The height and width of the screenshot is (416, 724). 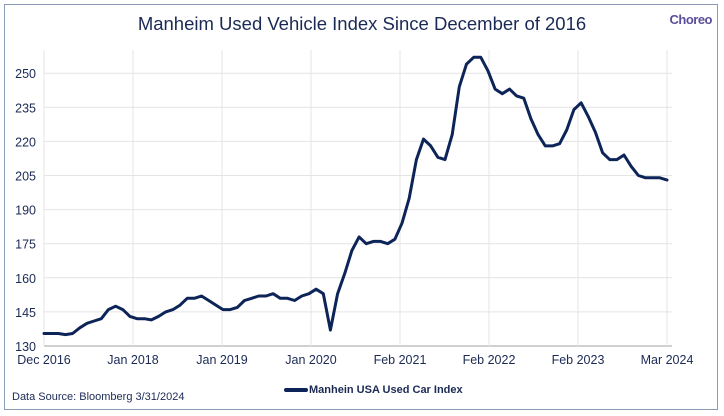 I want to click on x-tick-label: Jan 2020, so click(x=310, y=360).